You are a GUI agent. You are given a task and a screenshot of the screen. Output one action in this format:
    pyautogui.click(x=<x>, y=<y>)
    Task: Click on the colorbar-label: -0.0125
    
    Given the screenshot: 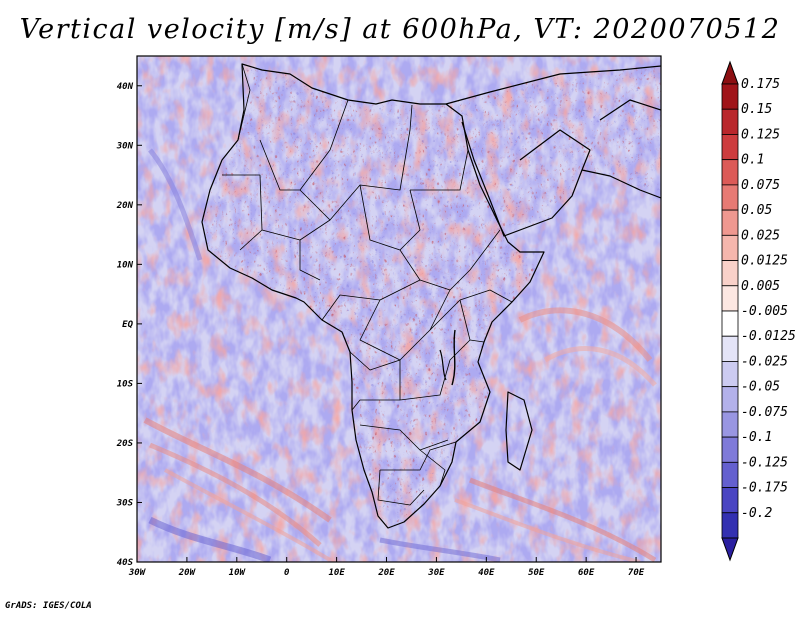 What is the action you would take?
    pyautogui.click(x=768, y=336)
    